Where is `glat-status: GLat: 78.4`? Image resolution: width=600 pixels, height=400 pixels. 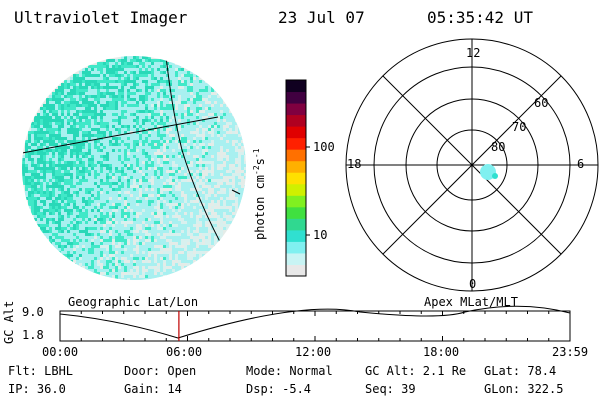
glat-status: GLat: 78.4 is located at coordinates (520, 371).